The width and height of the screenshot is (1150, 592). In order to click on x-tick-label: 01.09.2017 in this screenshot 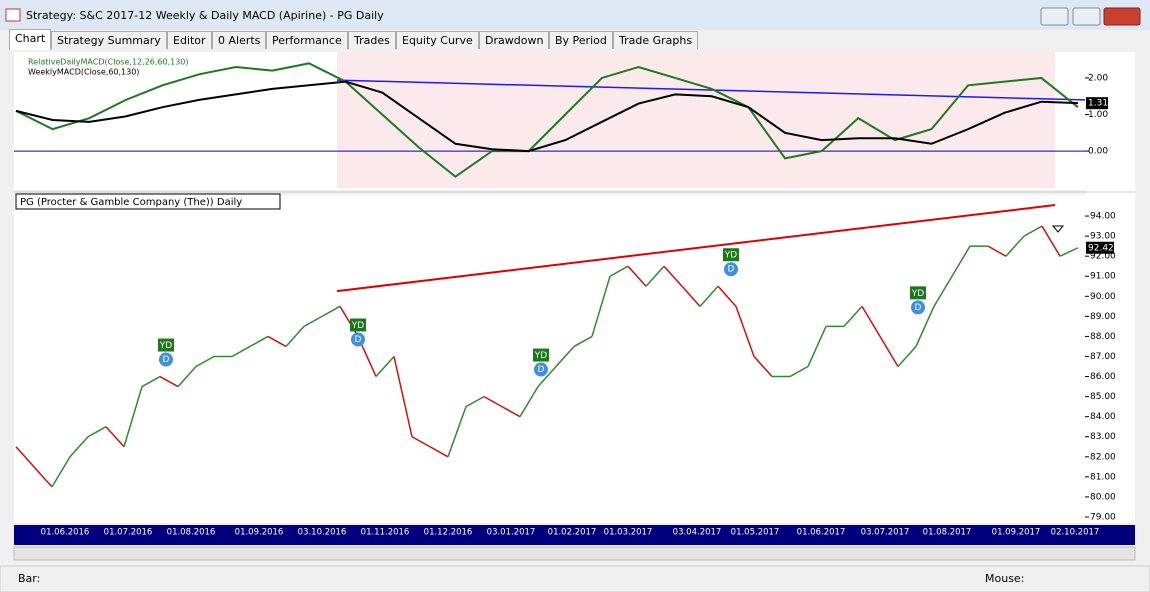, I will do `click(1016, 533)`.